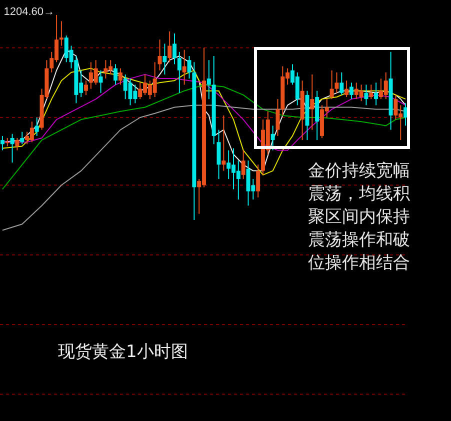 This screenshot has width=451, height=421. Describe the element at coordinates (359, 217) in the screenshot. I see `annotation: 金价持续宽幅震荡，均线积聚区间内保持震荡操作和破位操作相结合` at that location.